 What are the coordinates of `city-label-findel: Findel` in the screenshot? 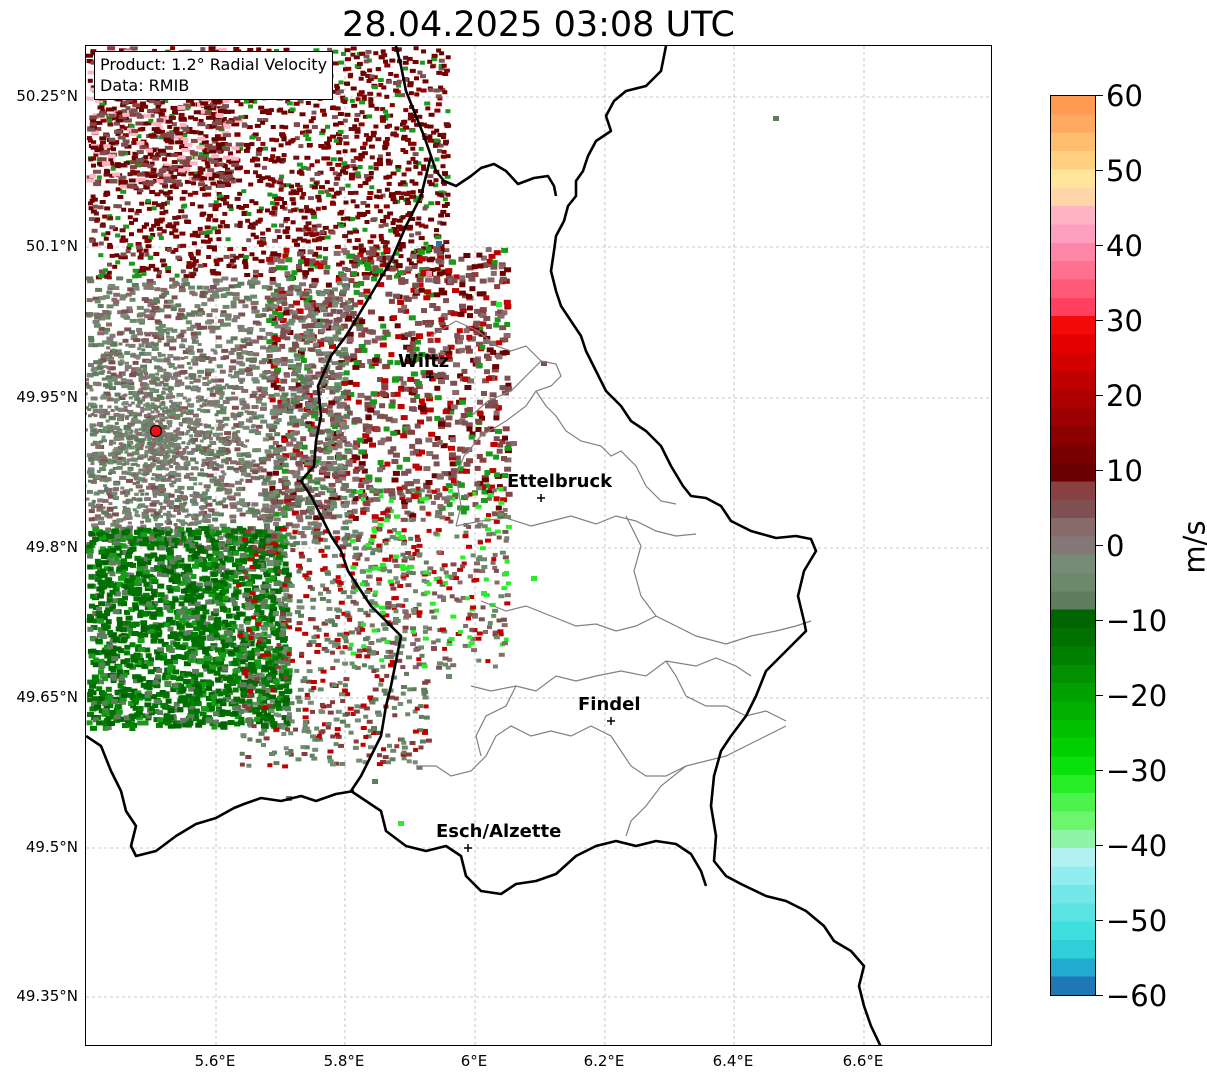 It's located at (609, 704).